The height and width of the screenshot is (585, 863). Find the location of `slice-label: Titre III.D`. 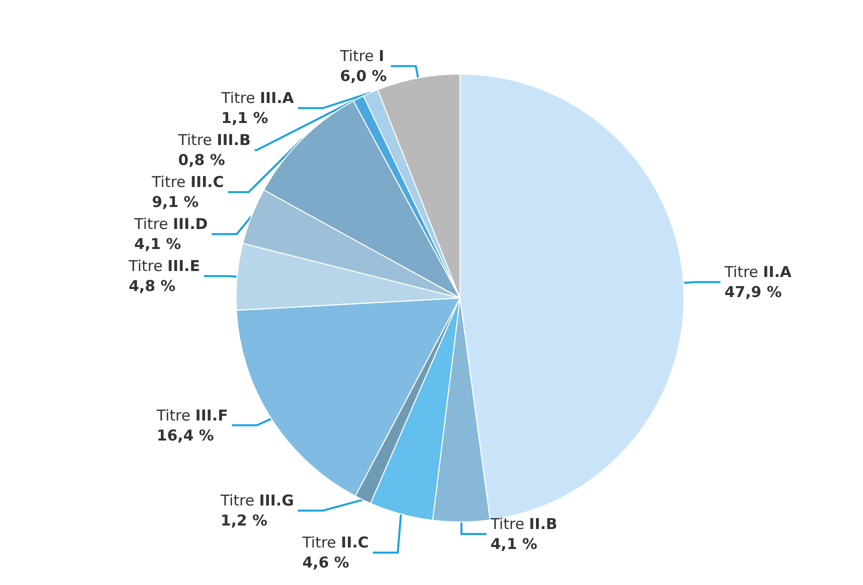

slice-label: Titre III.D is located at coordinates (170, 224).